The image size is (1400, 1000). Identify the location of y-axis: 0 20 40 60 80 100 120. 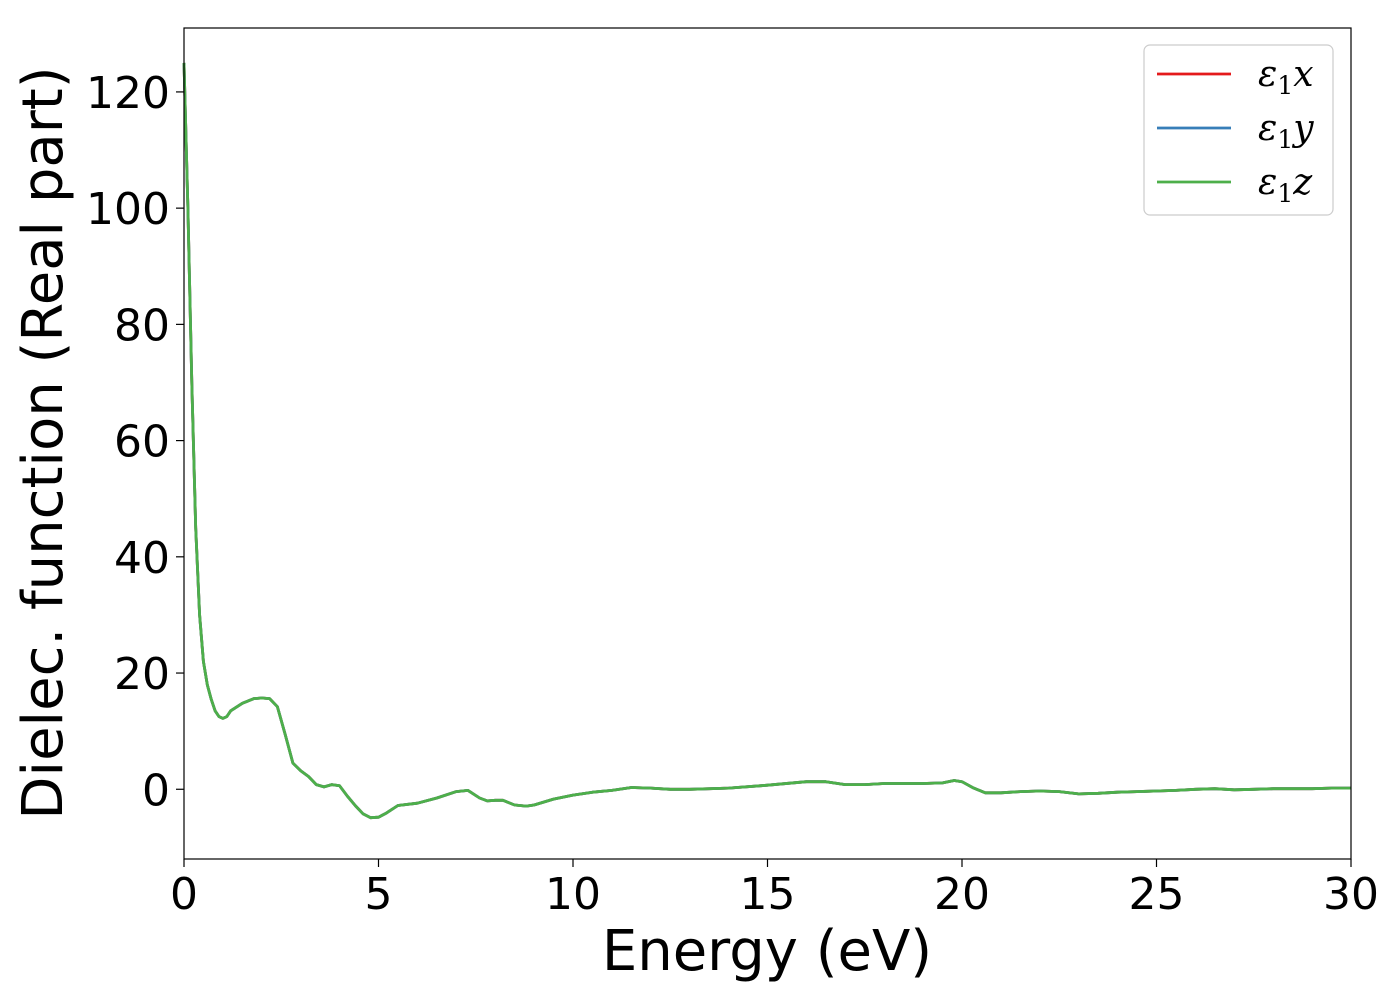
(135, 442).